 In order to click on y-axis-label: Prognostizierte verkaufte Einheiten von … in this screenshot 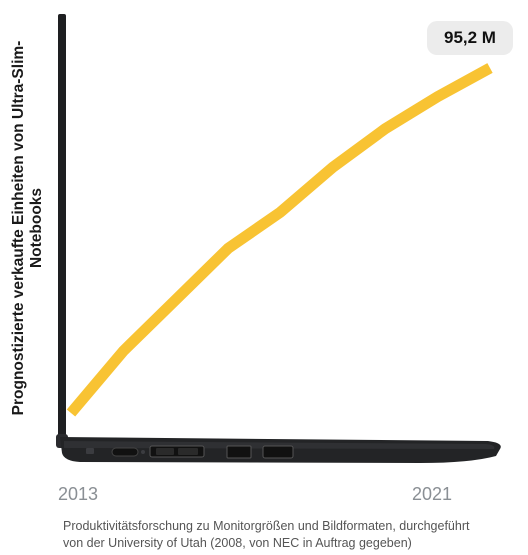, I will do `click(27, 228)`.